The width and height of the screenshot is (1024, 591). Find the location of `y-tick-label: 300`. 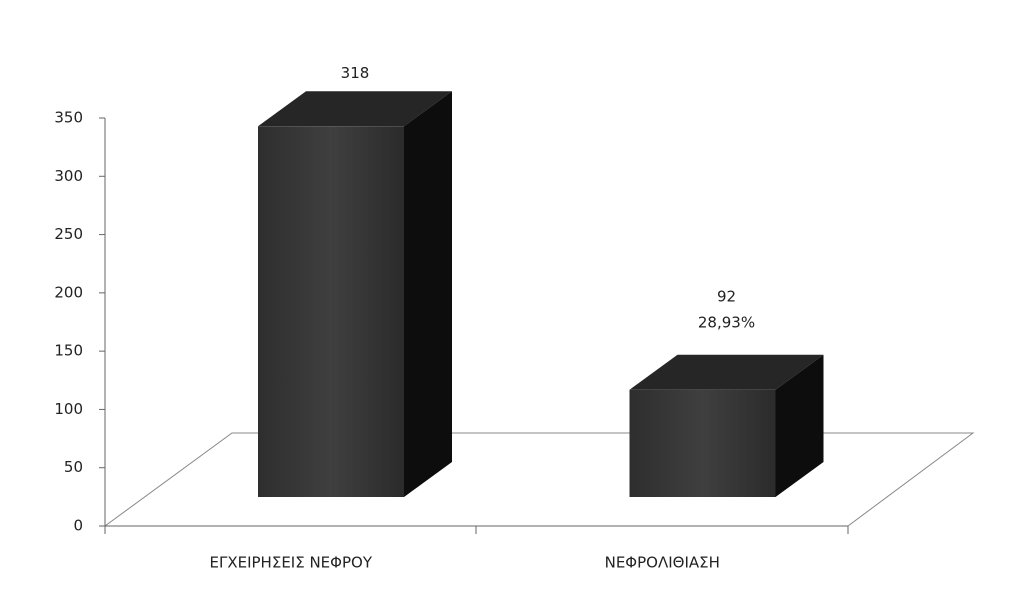

y-tick-label: 300 is located at coordinates (68, 176).